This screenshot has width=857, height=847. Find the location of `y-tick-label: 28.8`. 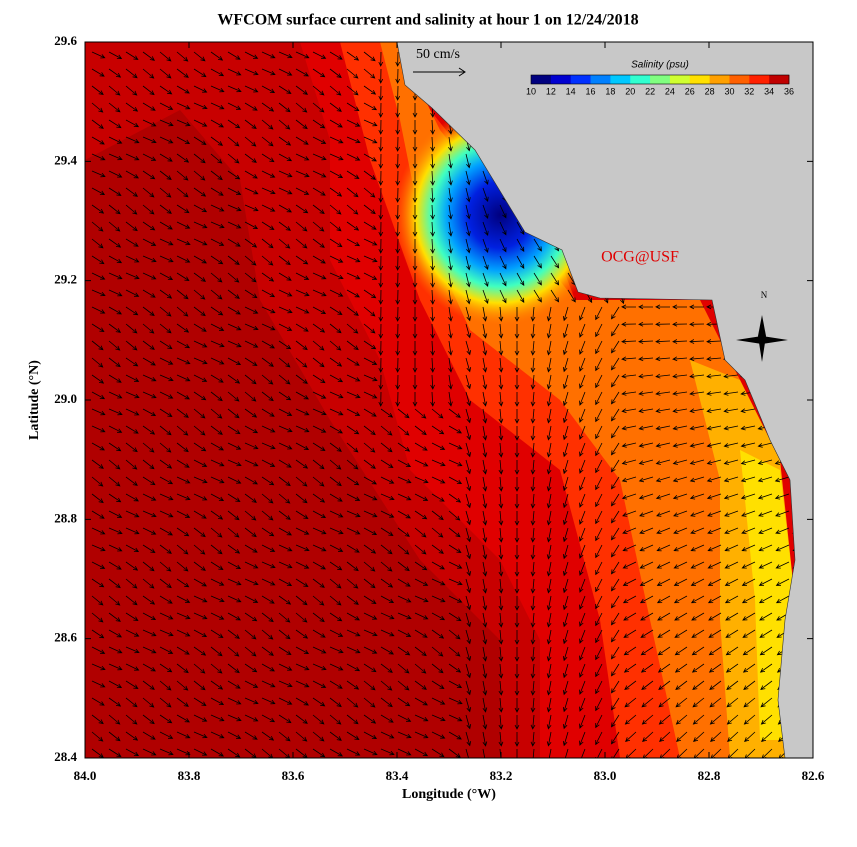

y-tick-label: 28.8 is located at coordinates (65, 517).